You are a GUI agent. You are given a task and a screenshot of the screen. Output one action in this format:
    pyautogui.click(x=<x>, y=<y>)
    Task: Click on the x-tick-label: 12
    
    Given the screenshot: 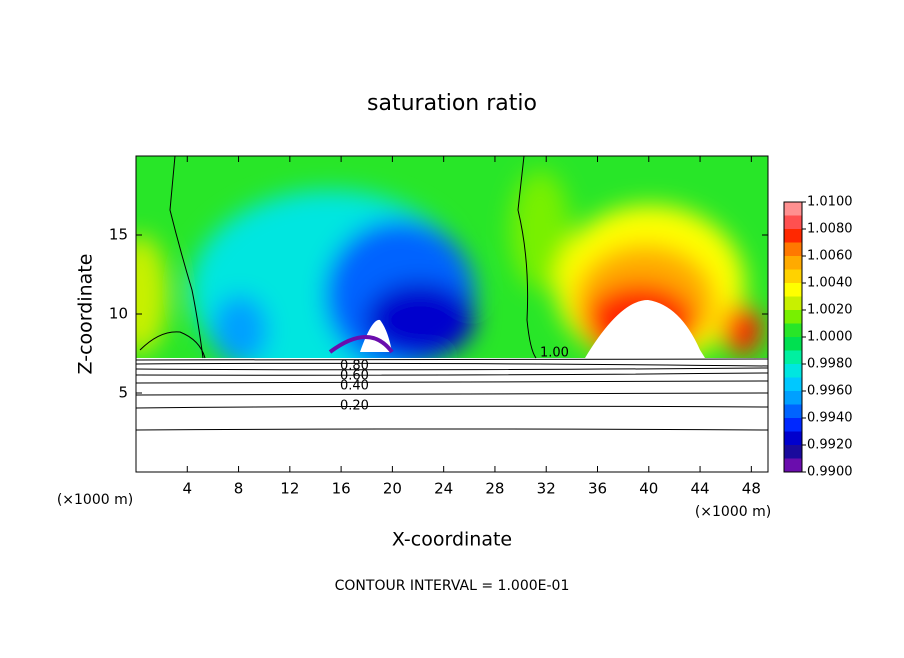 What is the action you would take?
    pyautogui.click(x=289, y=489)
    